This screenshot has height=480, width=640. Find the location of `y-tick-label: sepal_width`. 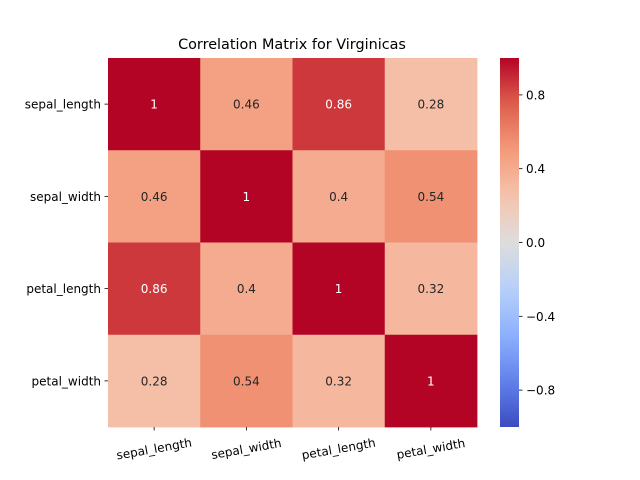

y-tick-label: sepal_width is located at coordinates (65, 197).